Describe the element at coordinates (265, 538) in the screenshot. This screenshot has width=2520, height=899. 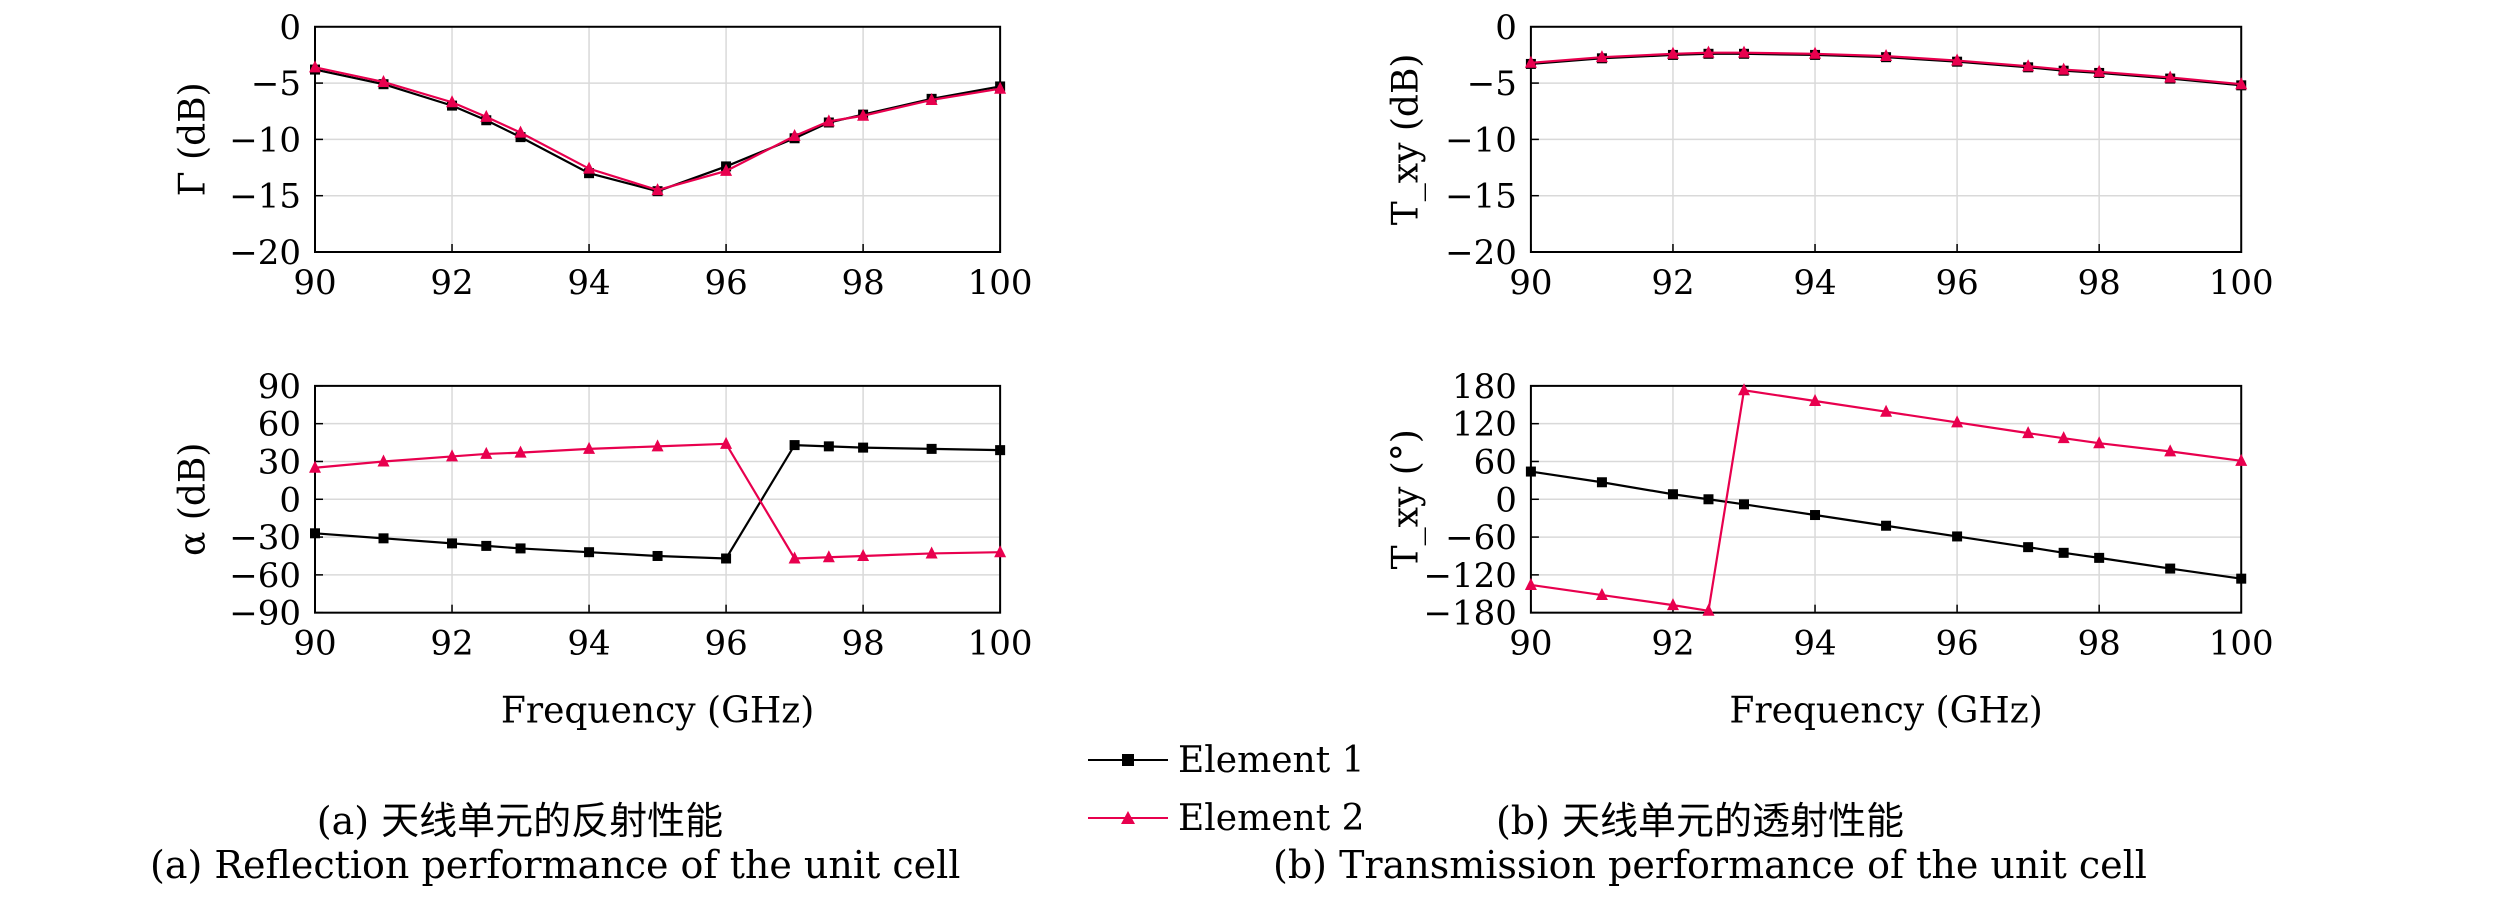
I see `y-tick-label: −30` at that location.